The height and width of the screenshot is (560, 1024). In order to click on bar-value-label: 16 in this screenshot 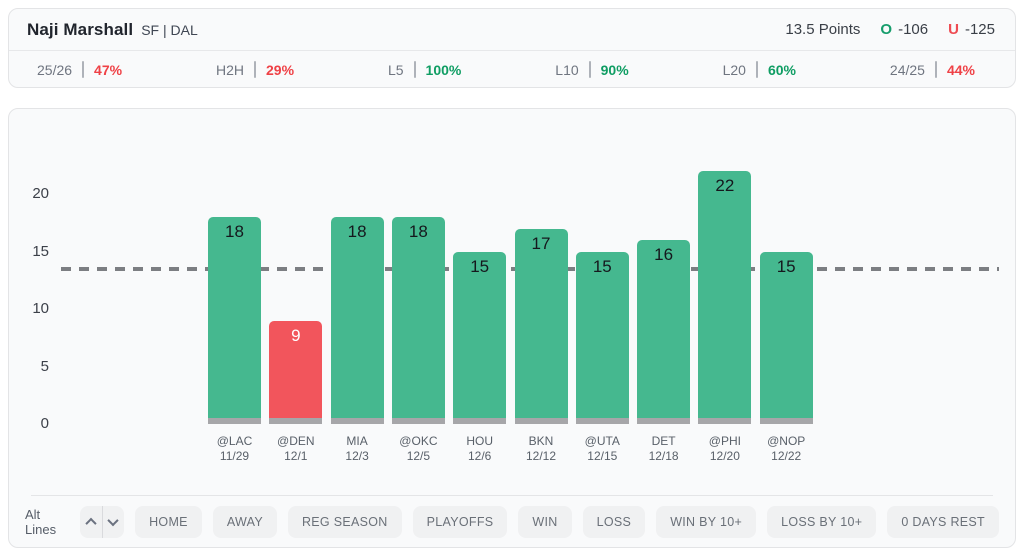, I will do `click(664, 254)`.